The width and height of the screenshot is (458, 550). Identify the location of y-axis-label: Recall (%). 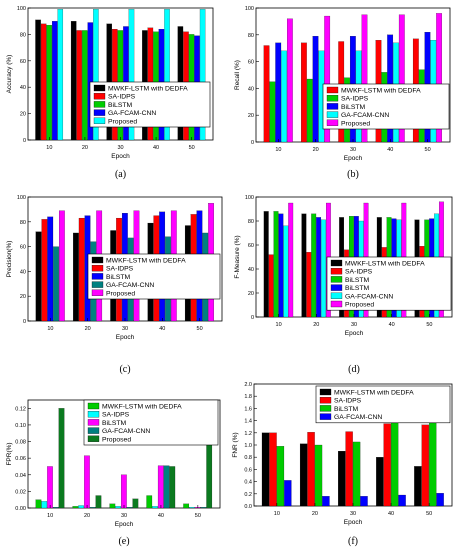
(237, 75).